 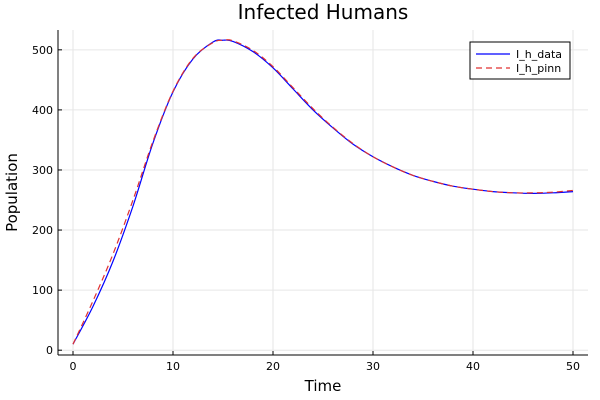 What do you see at coordinates (42, 170) in the screenshot?
I see `y-tick-label: 300` at bounding box center [42, 170].